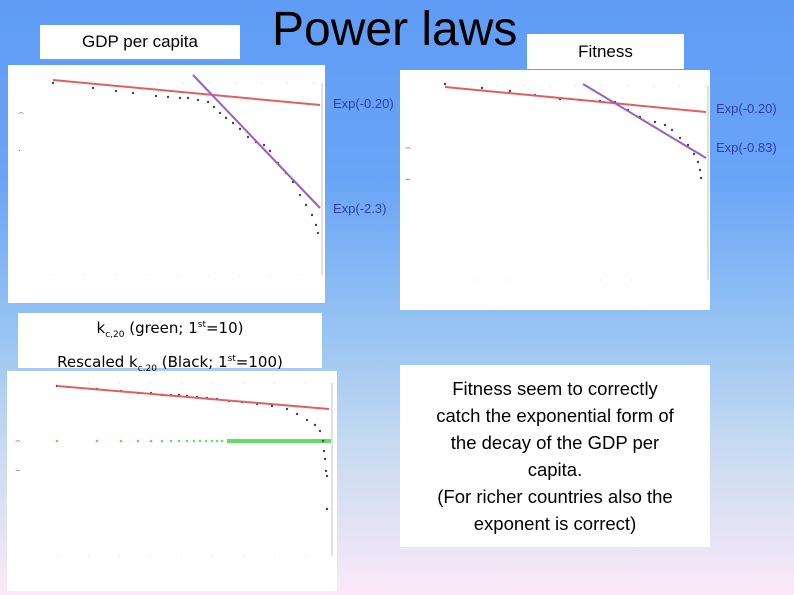 The height and width of the screenshot is (595, 794). I want to click on fitness-label-text: Fitness, so click(605, 51).